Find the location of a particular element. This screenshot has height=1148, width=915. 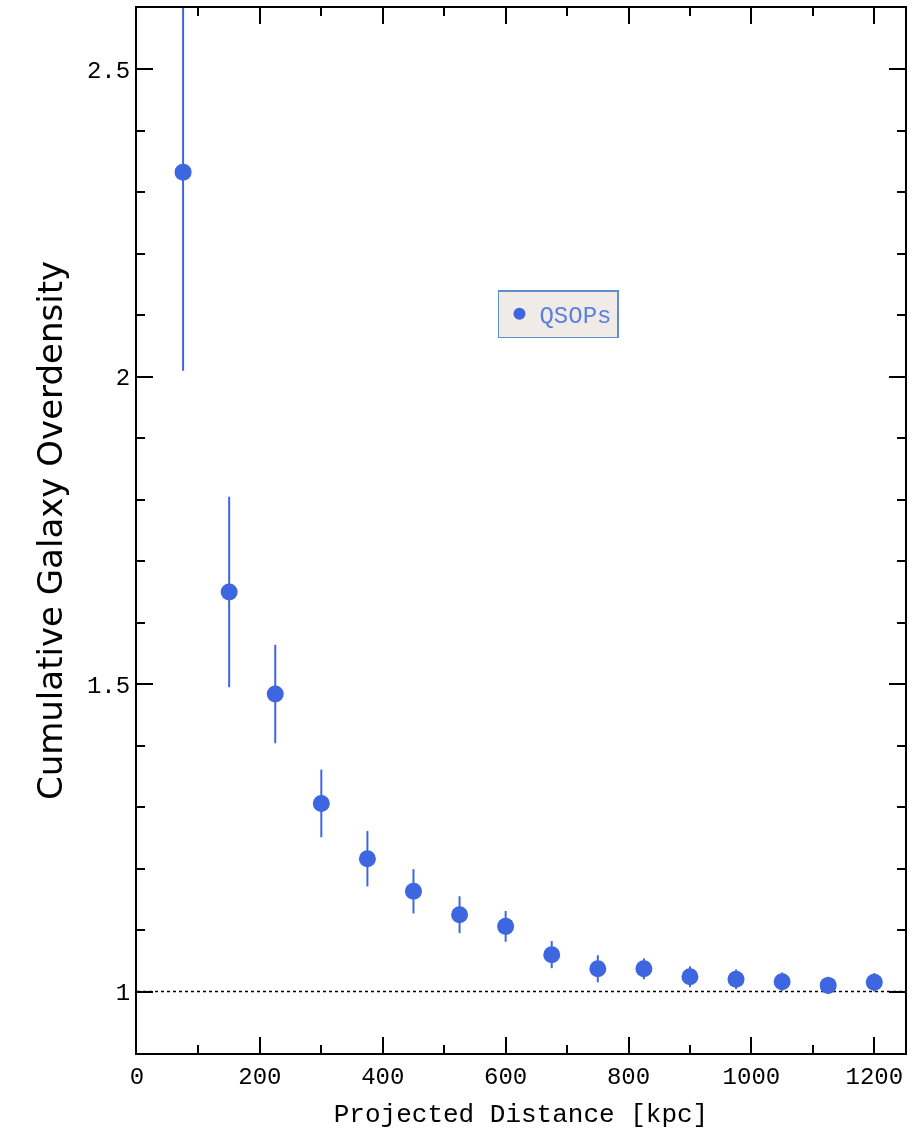

legend-label: QSOPs is located at coordinates (575, 317).